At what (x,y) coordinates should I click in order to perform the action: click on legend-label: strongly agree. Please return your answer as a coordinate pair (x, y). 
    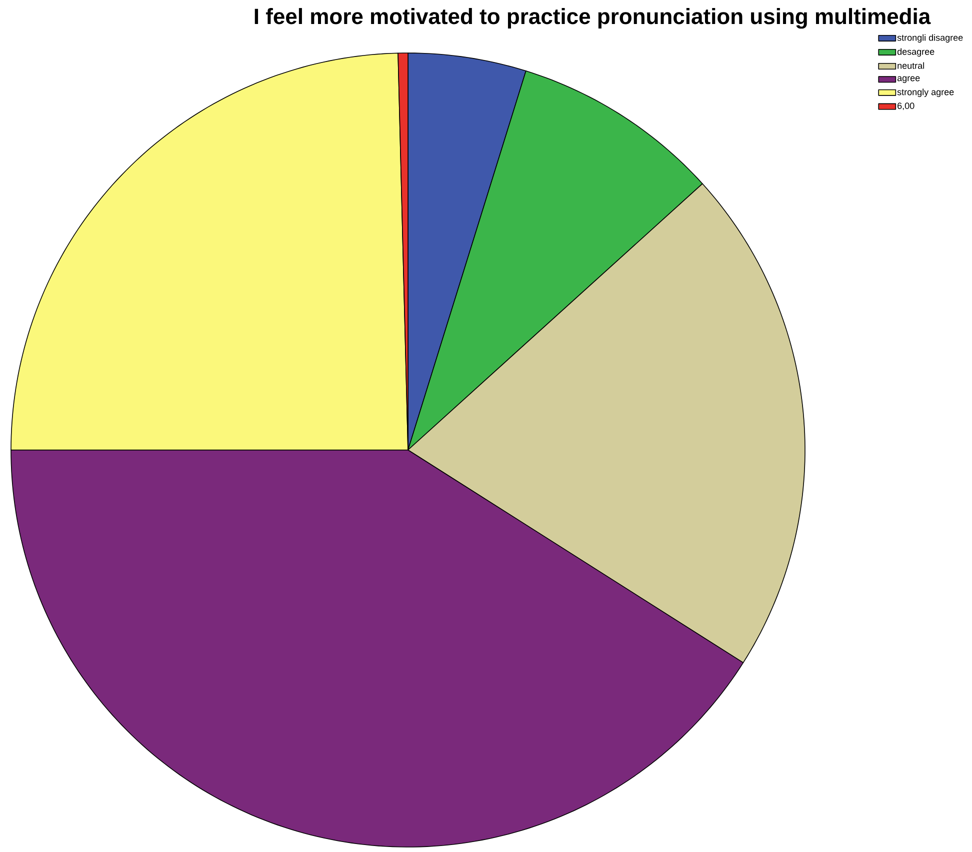
    Looking at the image, I should click on (925, 92).